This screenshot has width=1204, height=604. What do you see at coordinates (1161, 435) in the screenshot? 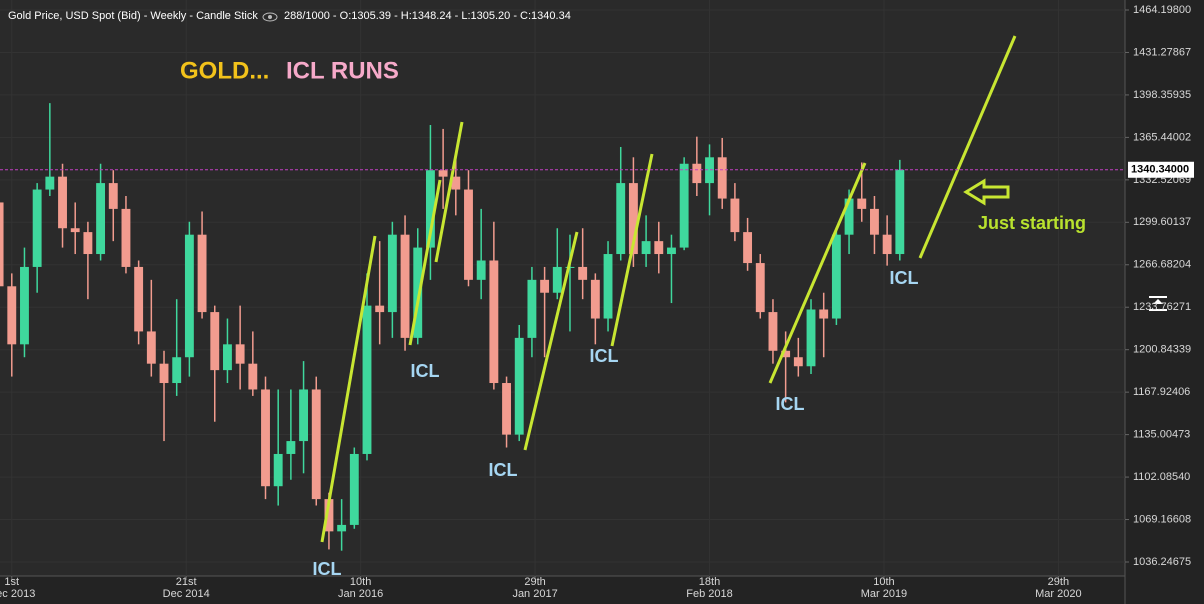
I see `y-tick-label: 1135.00473` at bounding box center [1161, 435].